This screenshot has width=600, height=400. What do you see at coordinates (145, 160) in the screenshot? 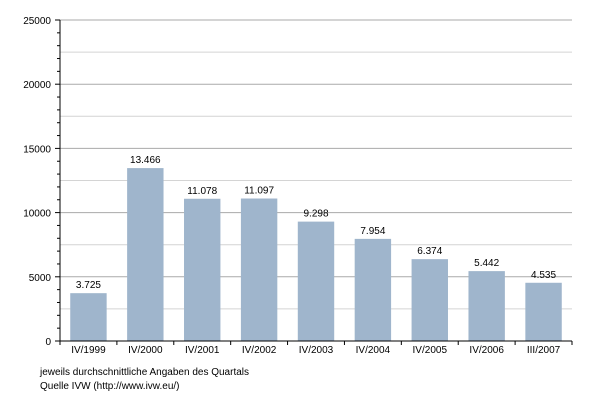
I see `data-label: 13.466` at bounding box center [145, 160].